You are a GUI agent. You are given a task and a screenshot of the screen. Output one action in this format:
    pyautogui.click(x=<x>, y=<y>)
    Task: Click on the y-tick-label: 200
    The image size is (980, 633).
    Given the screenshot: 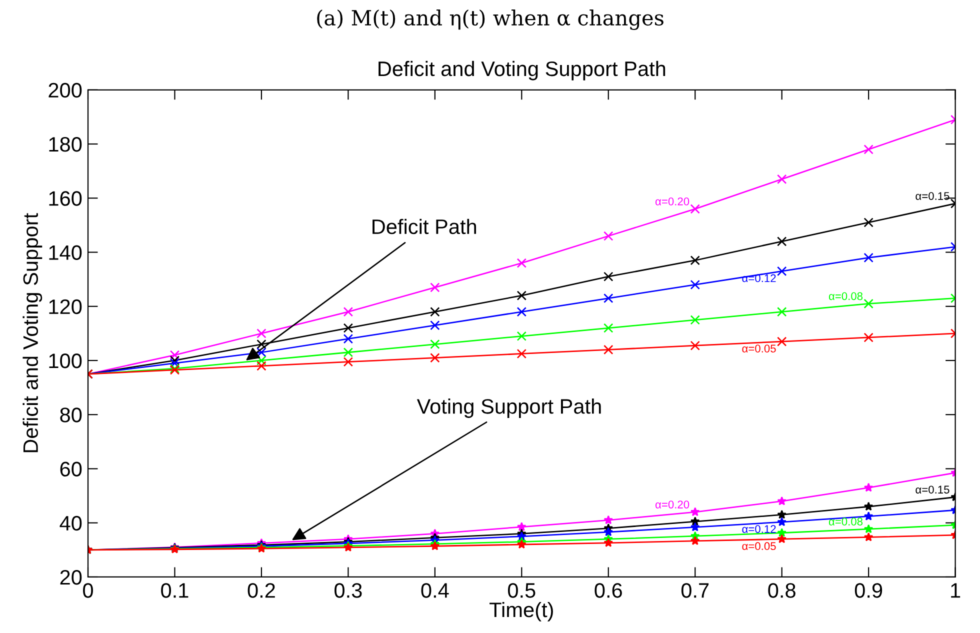 What is the action you would take?
    pyautogui.click(x=65, y=90)
    